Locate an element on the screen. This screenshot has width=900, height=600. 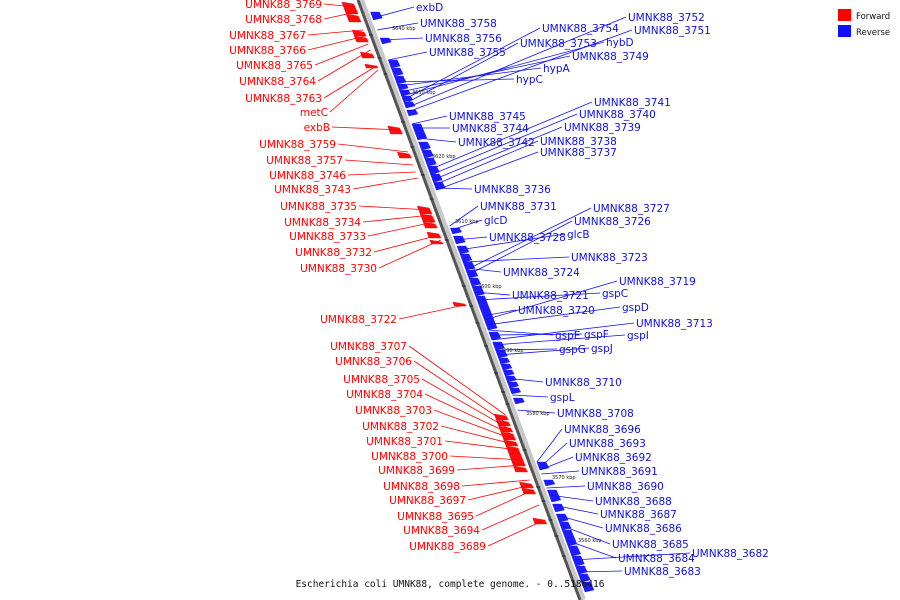
connector-hybd is located at coordinates (503, 69).